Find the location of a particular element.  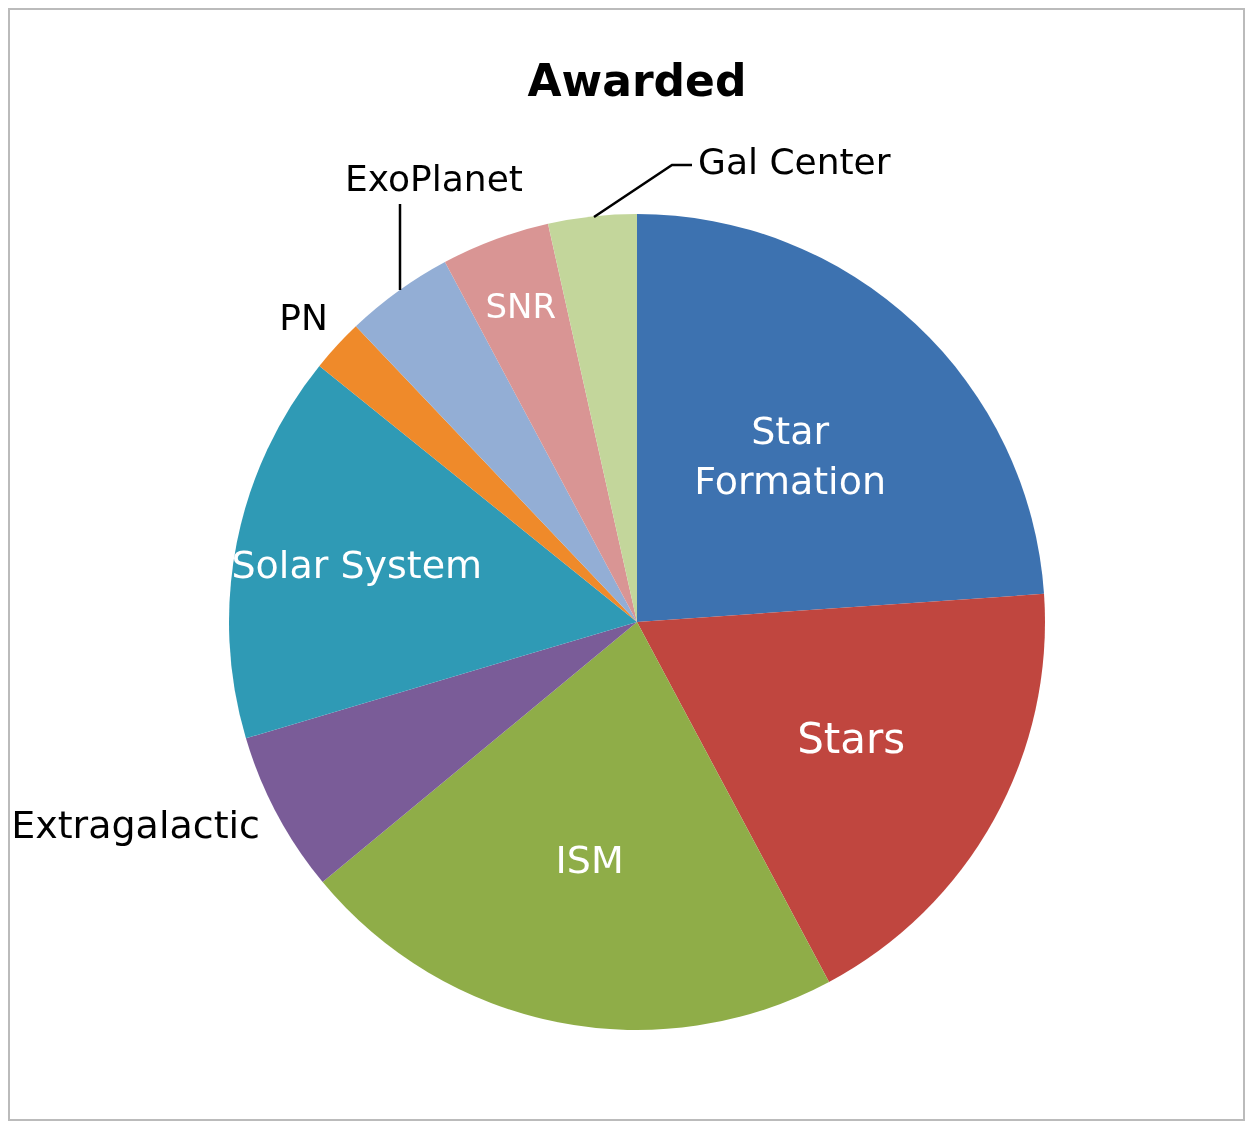

chart-title: Awarded is located at coordinates (637, 80).